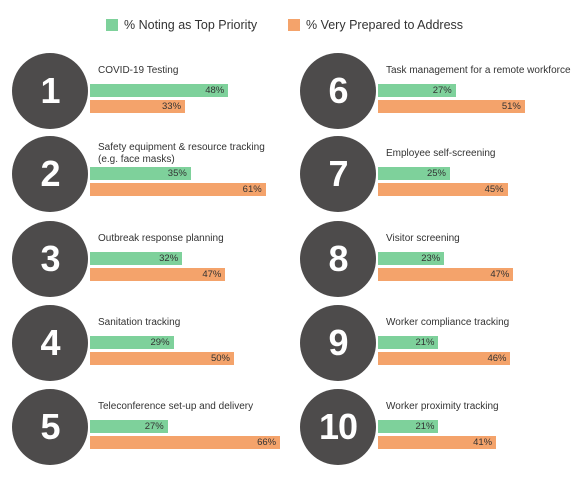  I want to click on bar-top-priority-3: 32%, so click(136, 258).